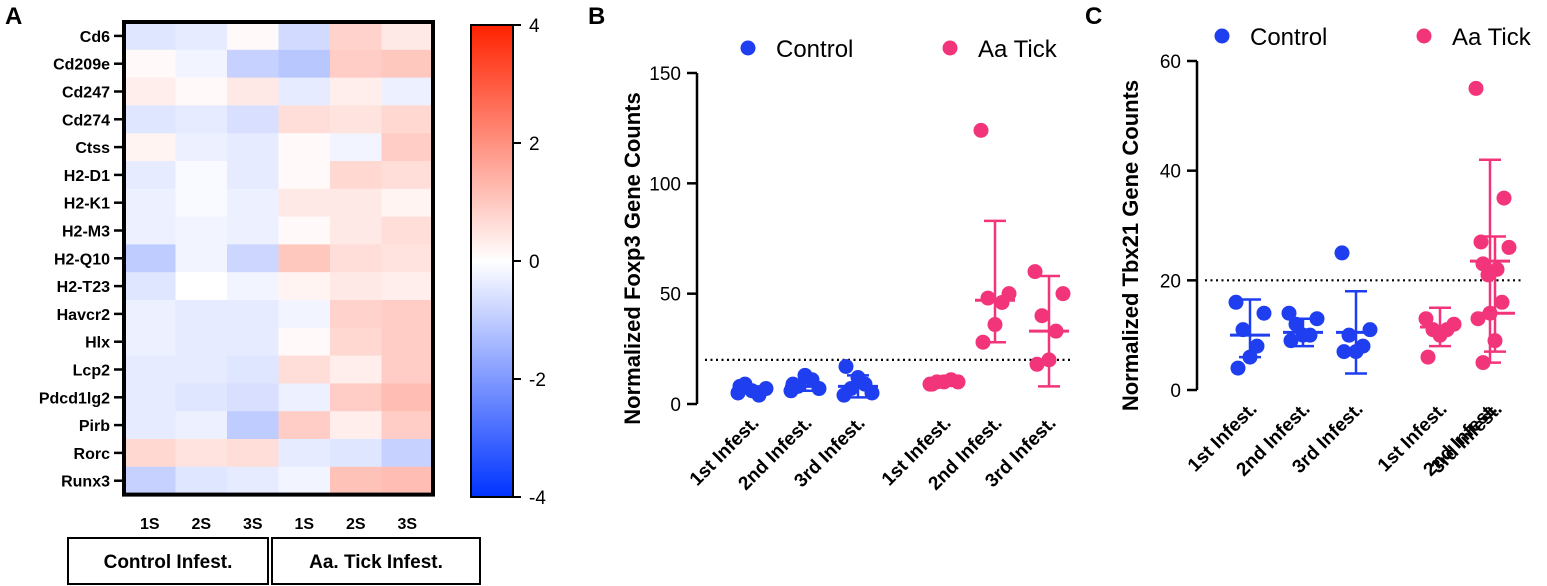 This screenshot has height=586, width=1547. What do you see at coordinates (492, 261) in the screenshot?
I see `colorbar-bar` at bounding box center [492, 261].